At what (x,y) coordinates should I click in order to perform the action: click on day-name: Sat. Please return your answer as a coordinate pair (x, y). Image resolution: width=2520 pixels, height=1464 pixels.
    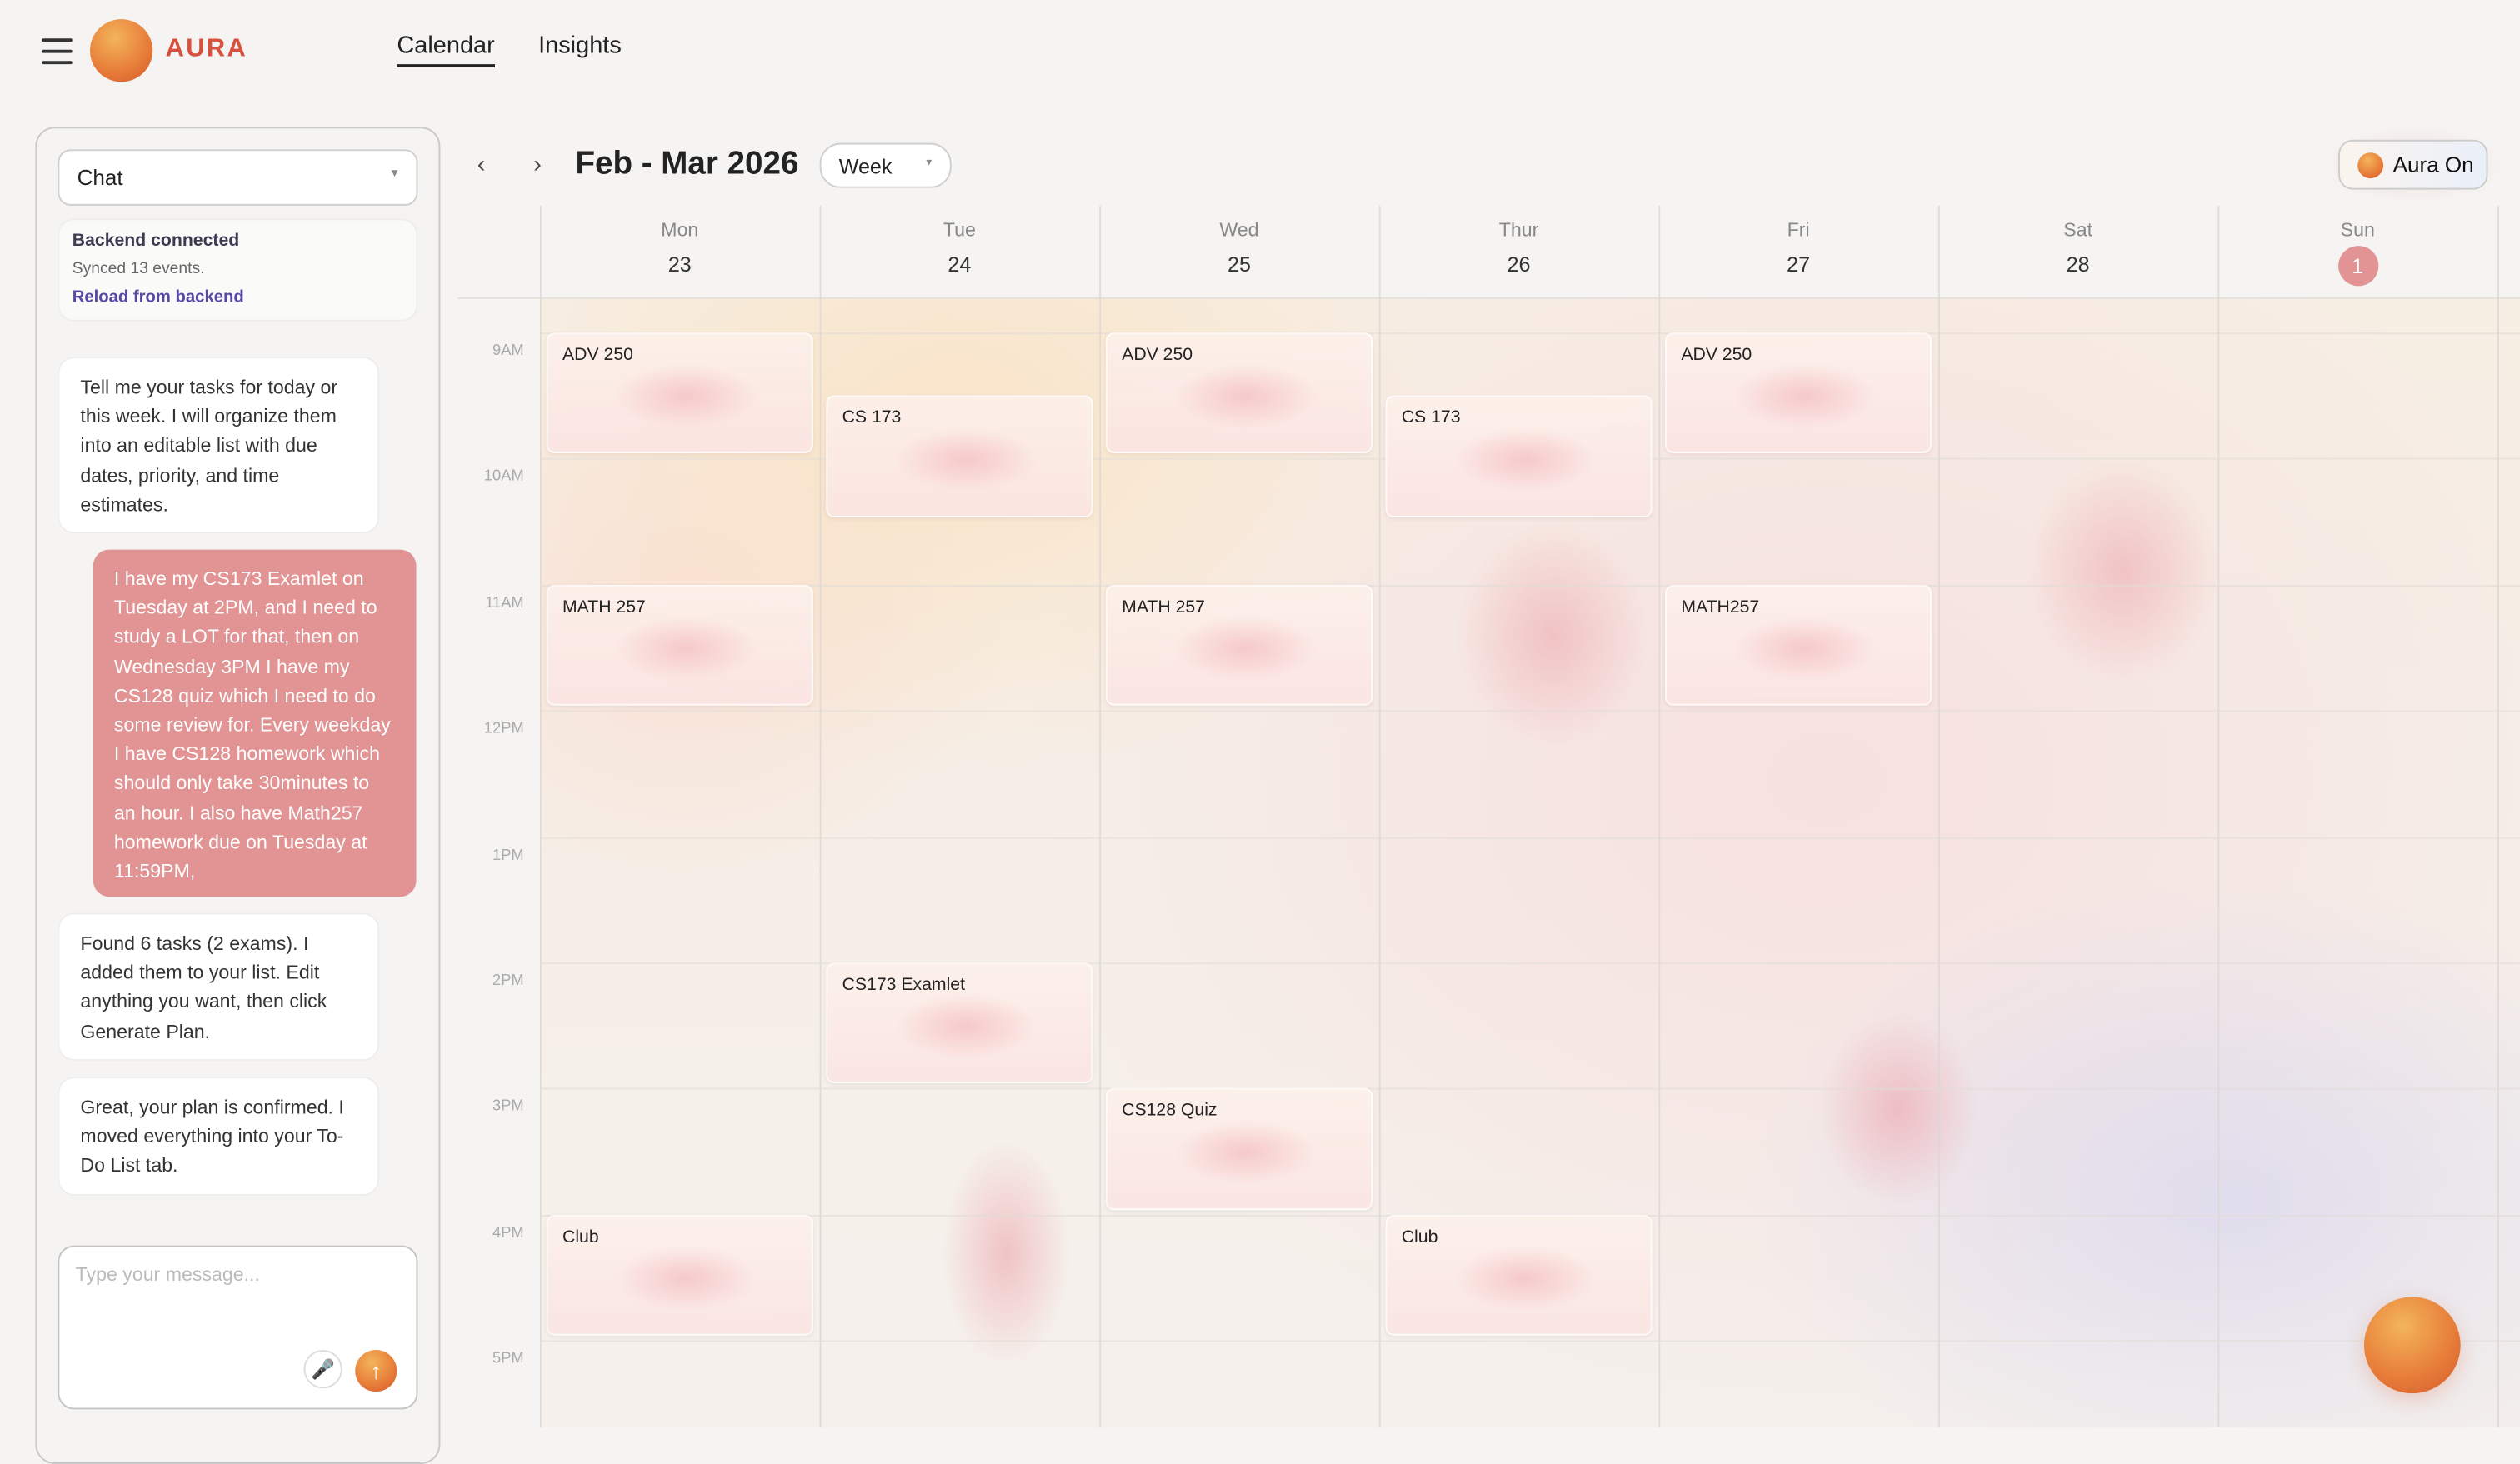
    Looking at the image, I should click on (2078, 230).